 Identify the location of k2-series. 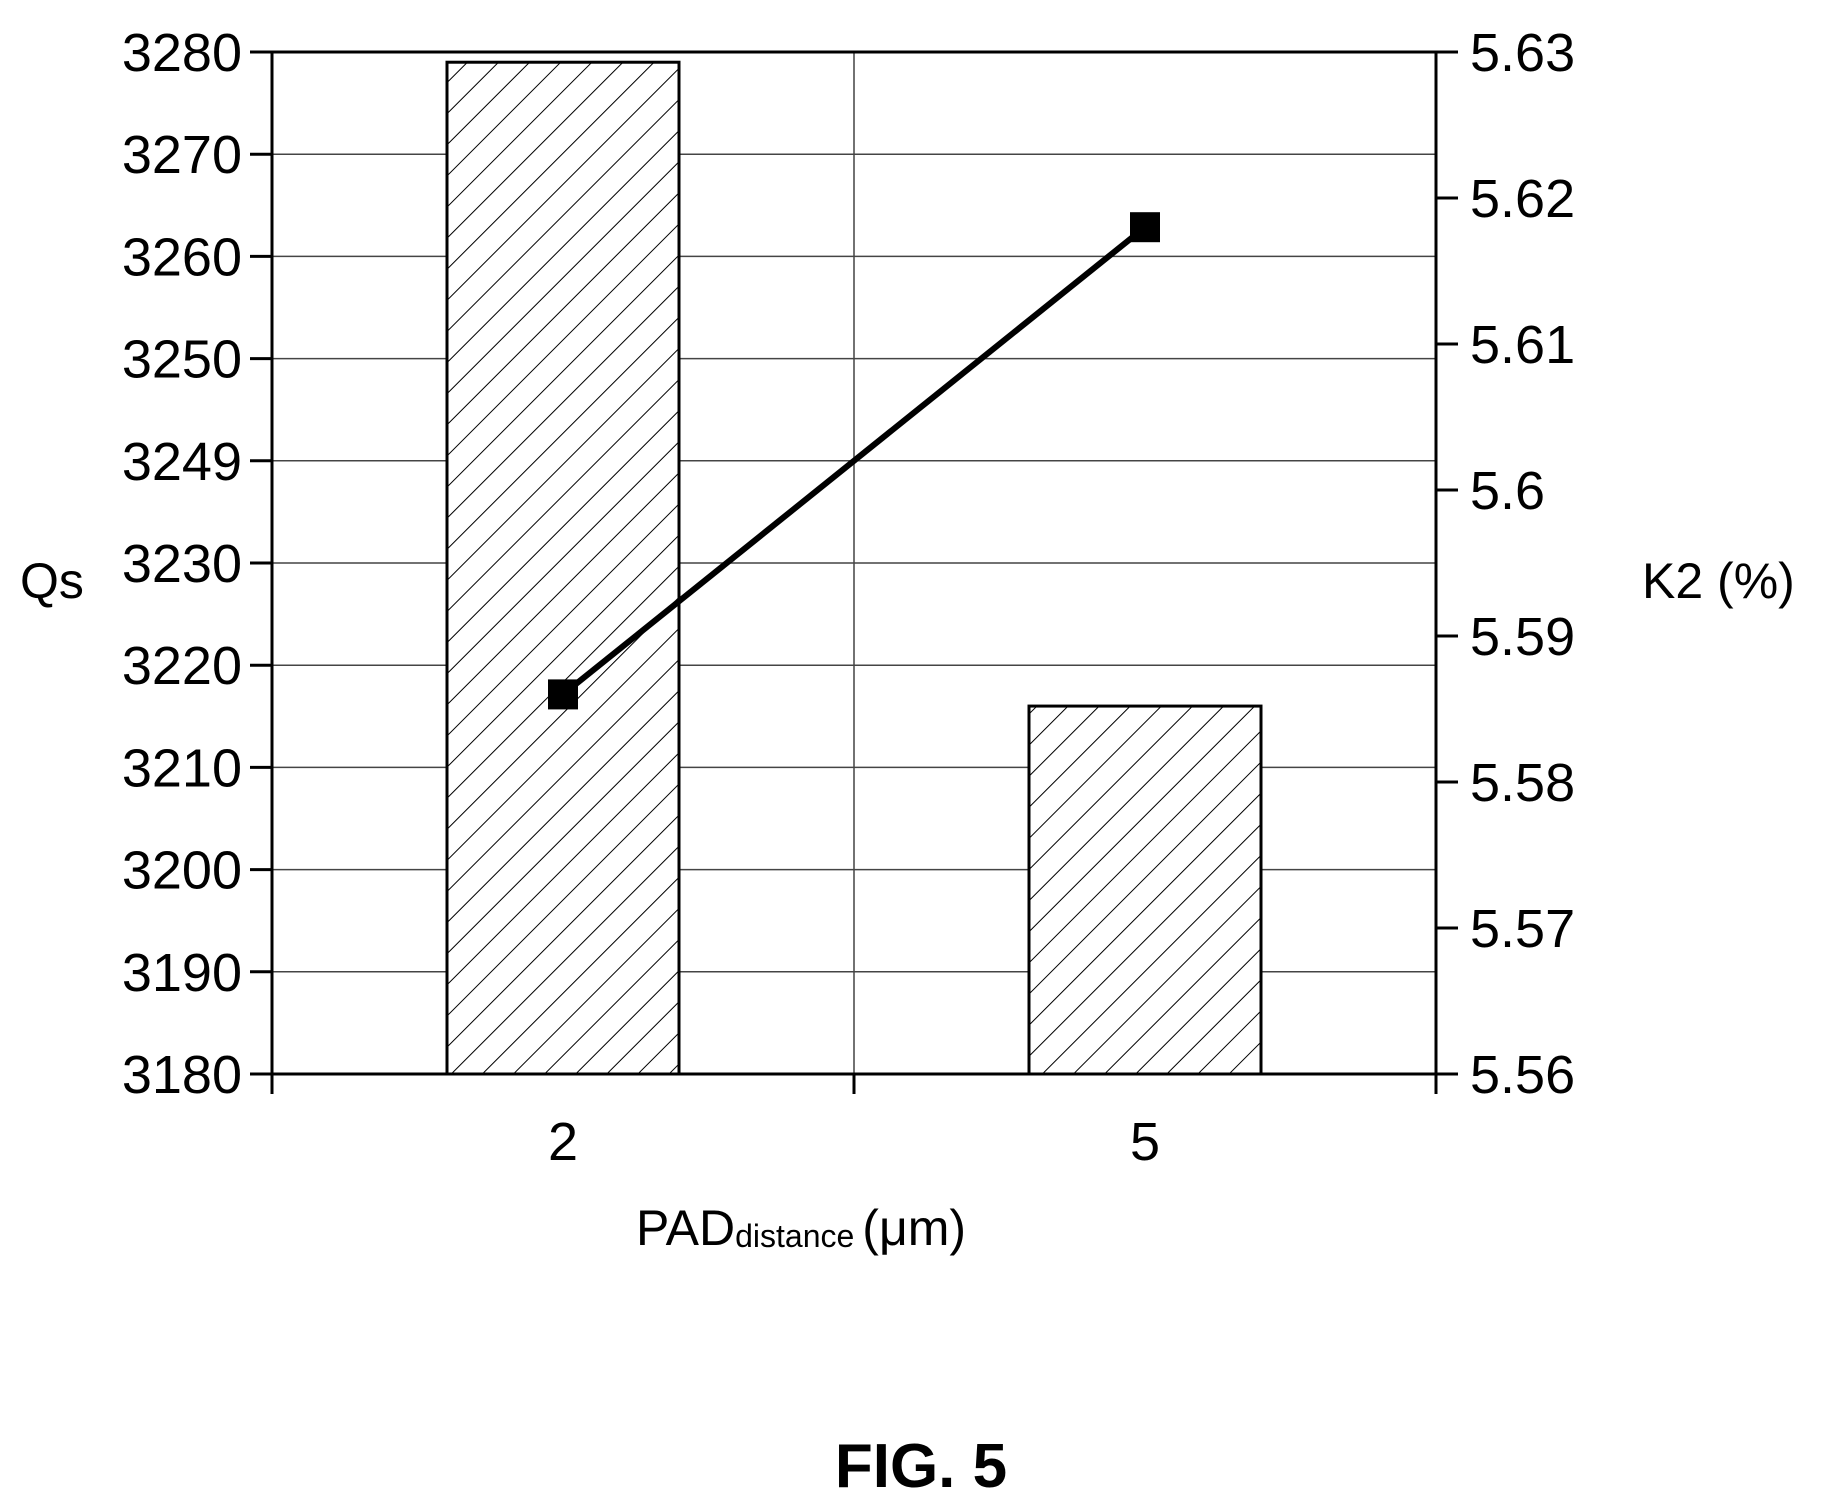
(854, 461).